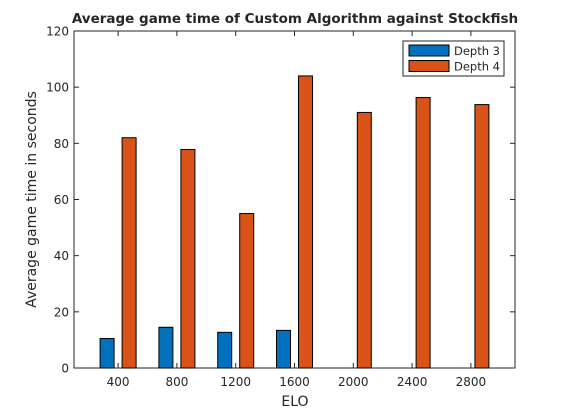  What do you see at coordinates (294, 382) in the screenshot?
I see `x-tick-label: 1600` at bounding box center [294, 382].